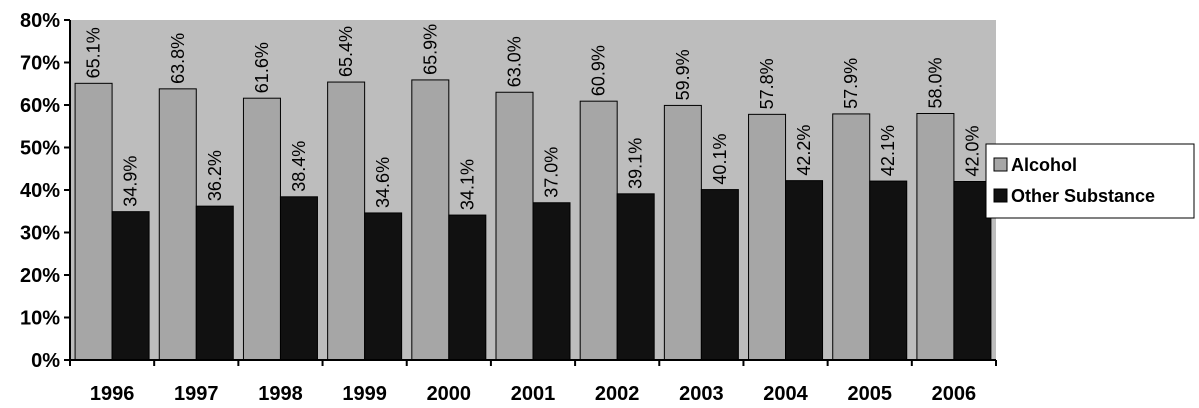  I want to click on y-tick-label: 60%, so click(40, 106).